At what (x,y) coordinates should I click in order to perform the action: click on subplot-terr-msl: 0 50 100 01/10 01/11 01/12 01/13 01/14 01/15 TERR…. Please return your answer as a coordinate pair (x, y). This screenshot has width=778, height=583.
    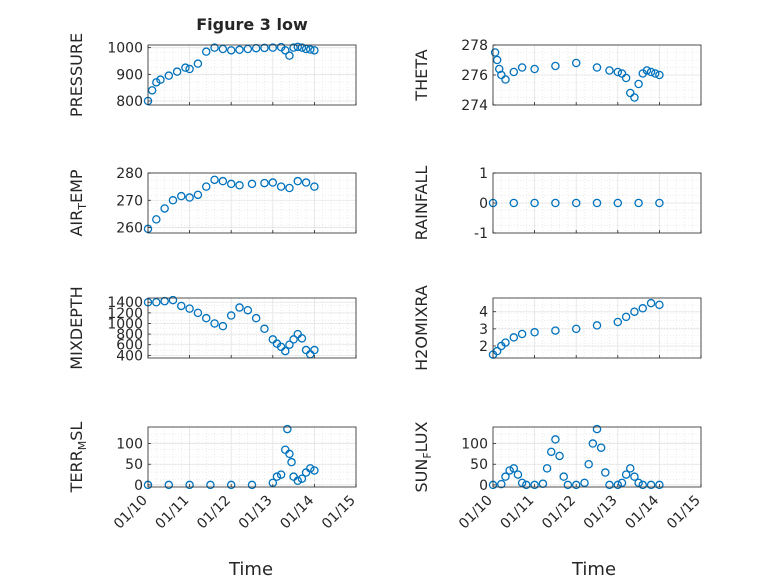
    Looking at the image, I should click on (213, 477).